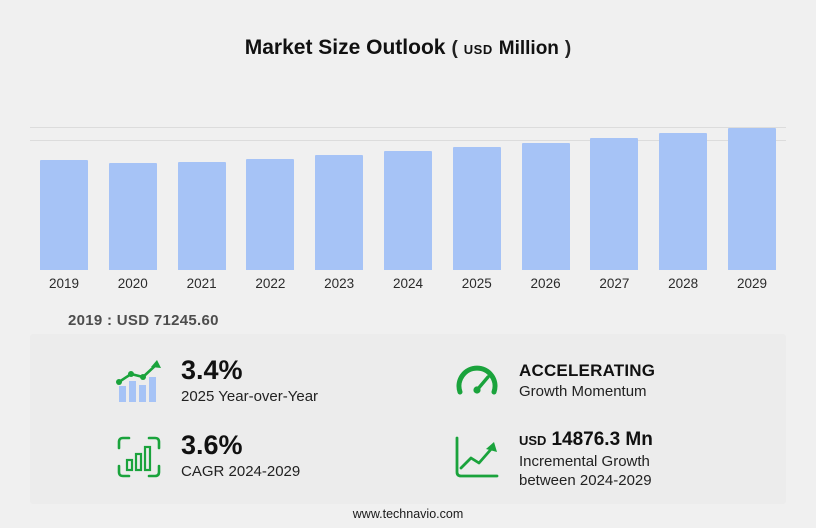 The height and width of the screenshot is (528, 816). What do you see at coordinates (477, 382) in the screenshot?
I see `speedometer-icon` at bounding box center [477, 382].